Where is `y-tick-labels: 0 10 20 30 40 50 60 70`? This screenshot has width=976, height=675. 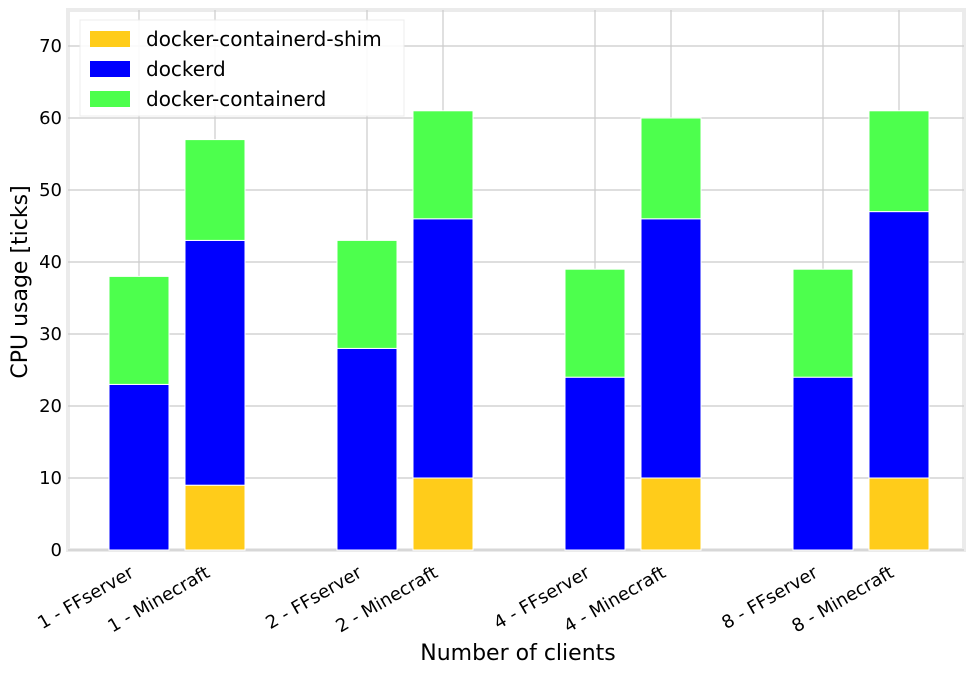
y-tick-labels: 0 10 20 30 40 50 60 70 is located at coordinates (50, 298).